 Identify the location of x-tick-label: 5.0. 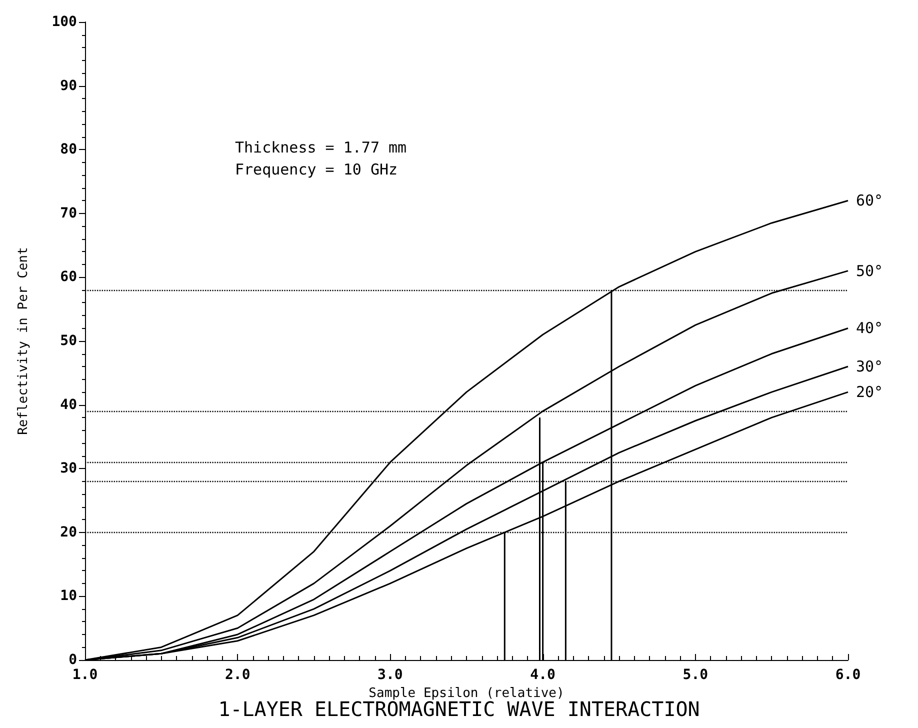
(695, 675).